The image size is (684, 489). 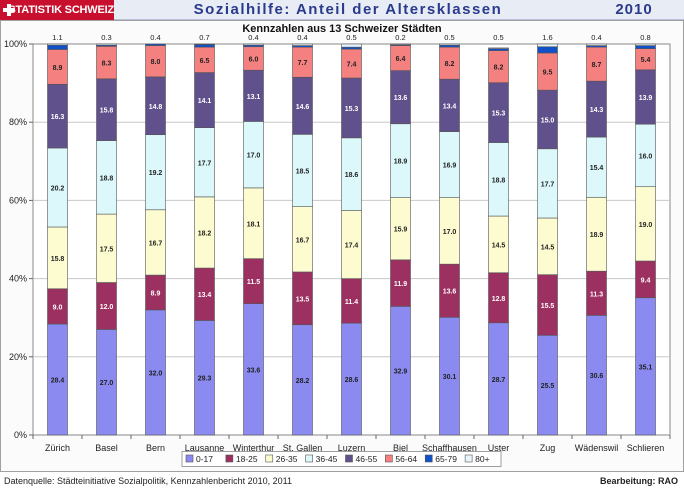 What do you see at coordinates (548, 448) in the screenshot?
I see `x-tick-label: Zug` at bounding box center [548, 448].